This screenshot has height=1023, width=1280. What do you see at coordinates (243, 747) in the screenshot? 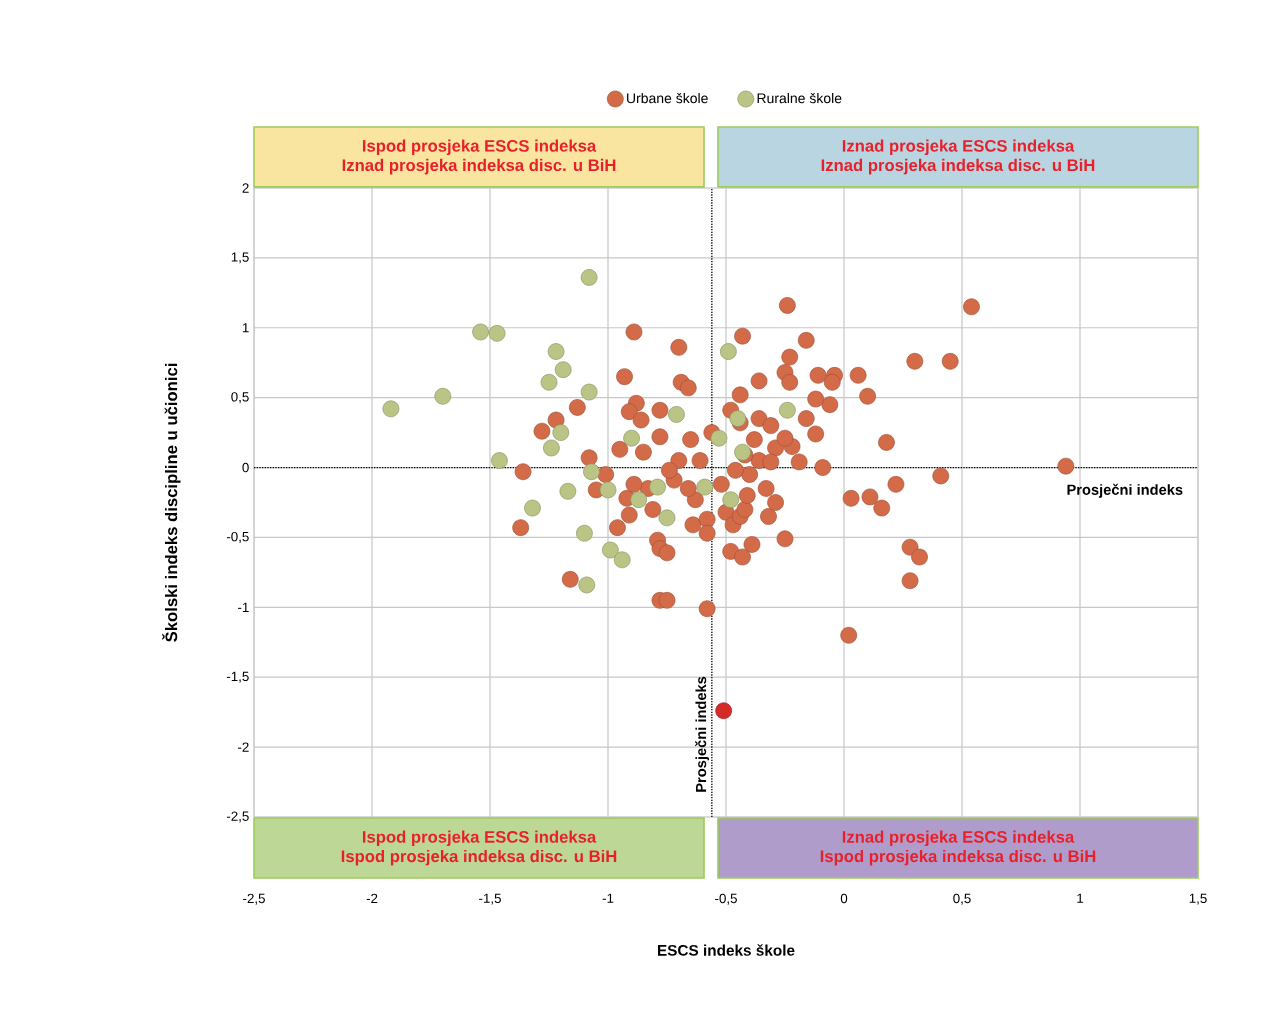
I see `y-tick-label: -2` at bounding box center [243, 747].